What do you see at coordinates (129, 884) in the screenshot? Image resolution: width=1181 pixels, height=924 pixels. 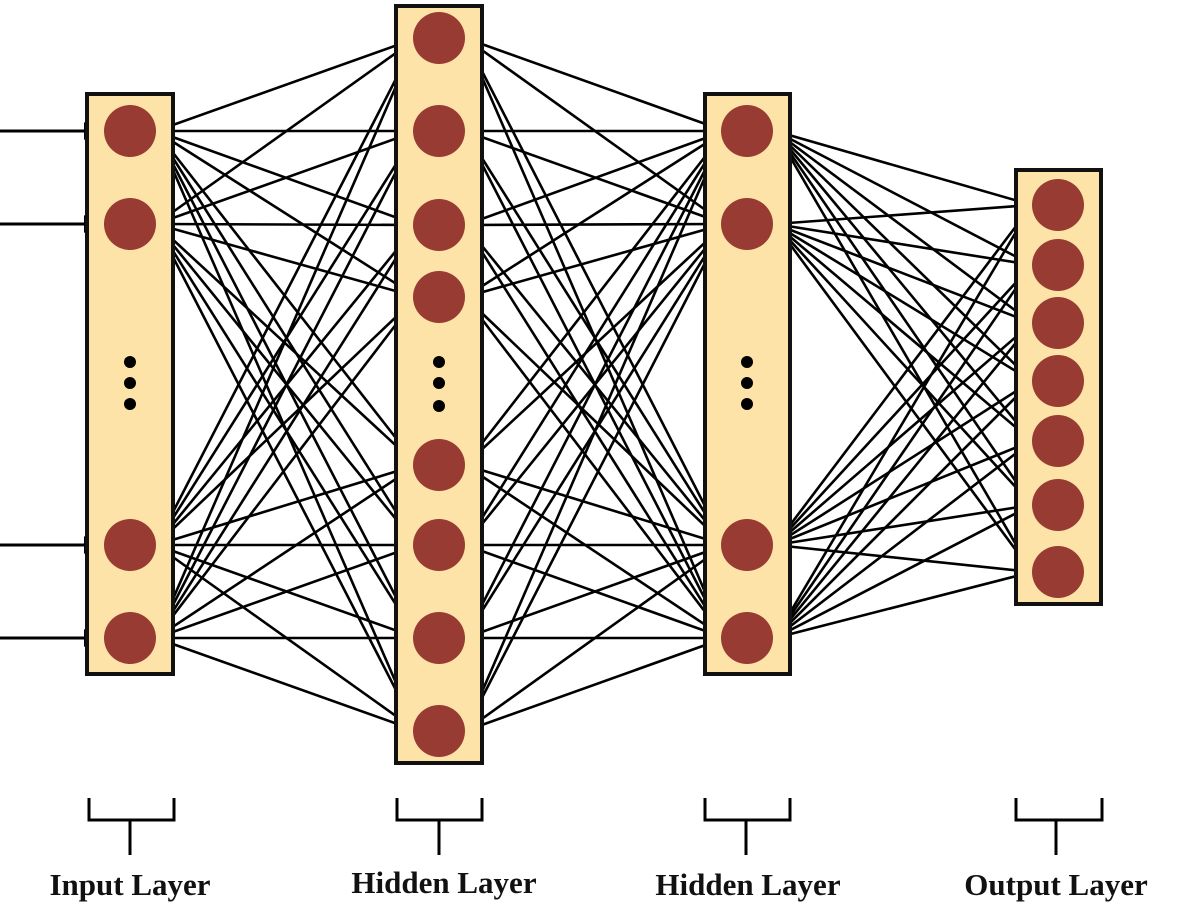 I see `layer-label-input: Input Layer` at bounding box center [129, 884].